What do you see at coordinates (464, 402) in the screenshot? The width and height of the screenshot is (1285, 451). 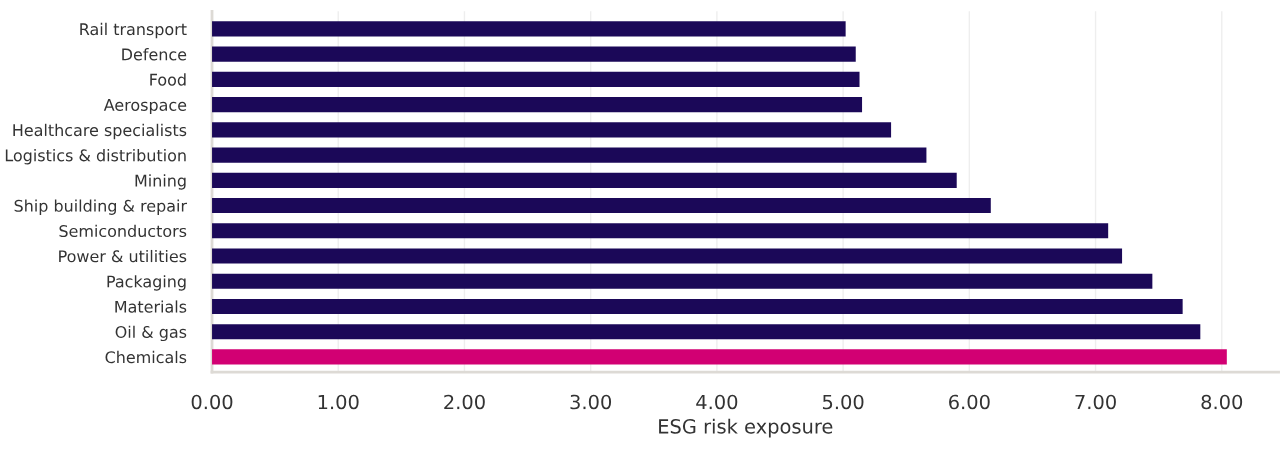 I see `x-tick-label: 2.00` at bounding box center [464, 402].